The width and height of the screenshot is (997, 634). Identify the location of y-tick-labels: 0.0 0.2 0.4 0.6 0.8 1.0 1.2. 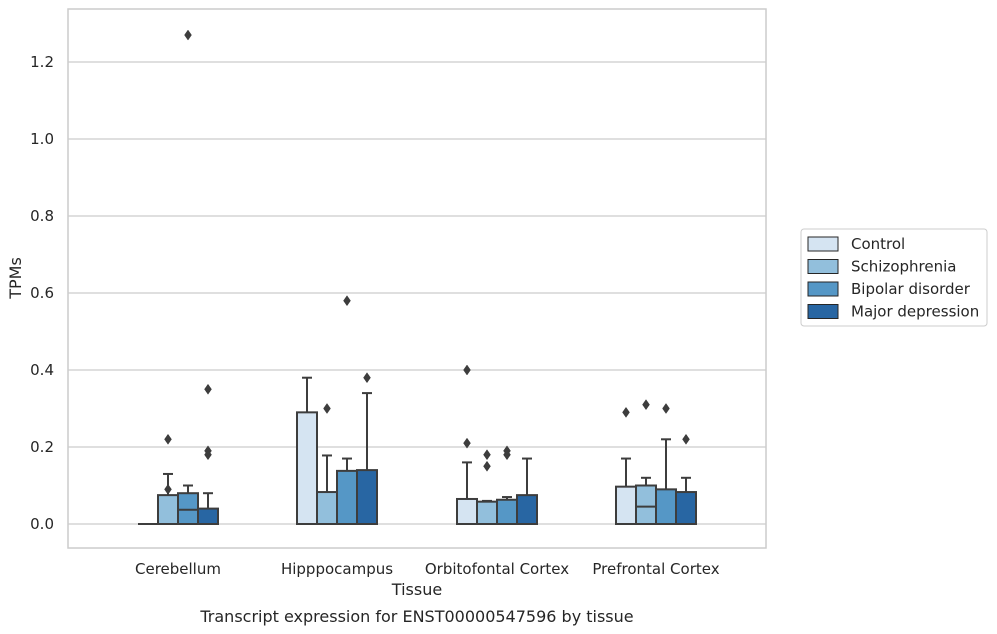
(42, 293).